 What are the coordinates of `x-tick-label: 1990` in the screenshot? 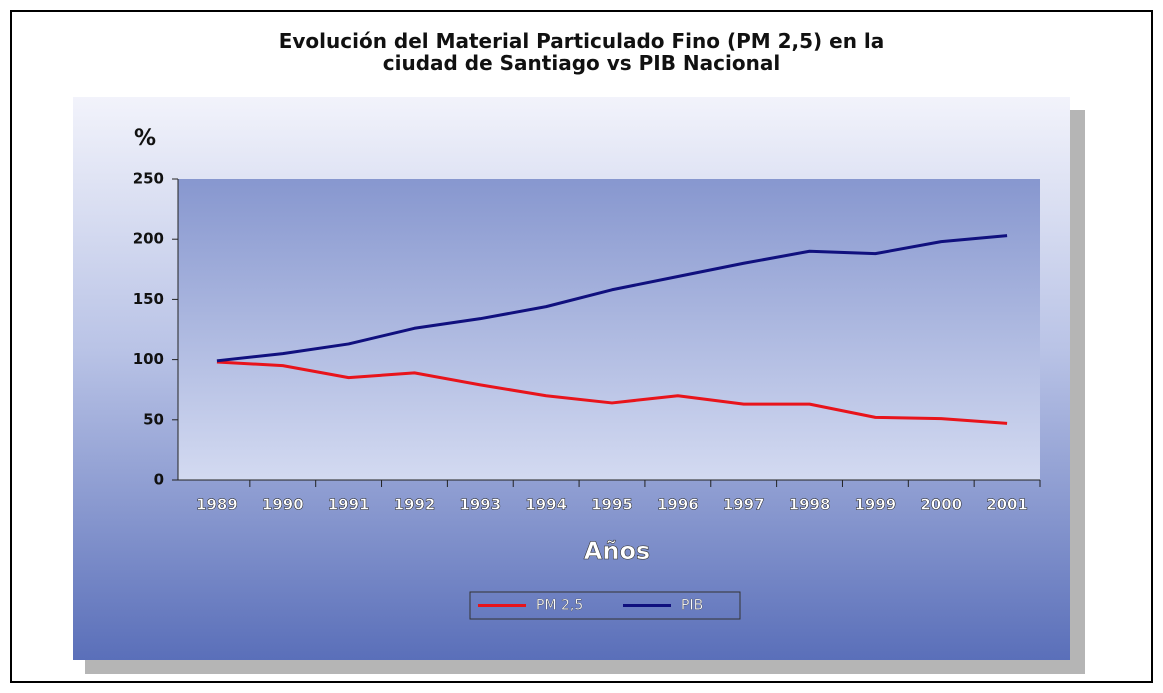 It's located at (283, 505).